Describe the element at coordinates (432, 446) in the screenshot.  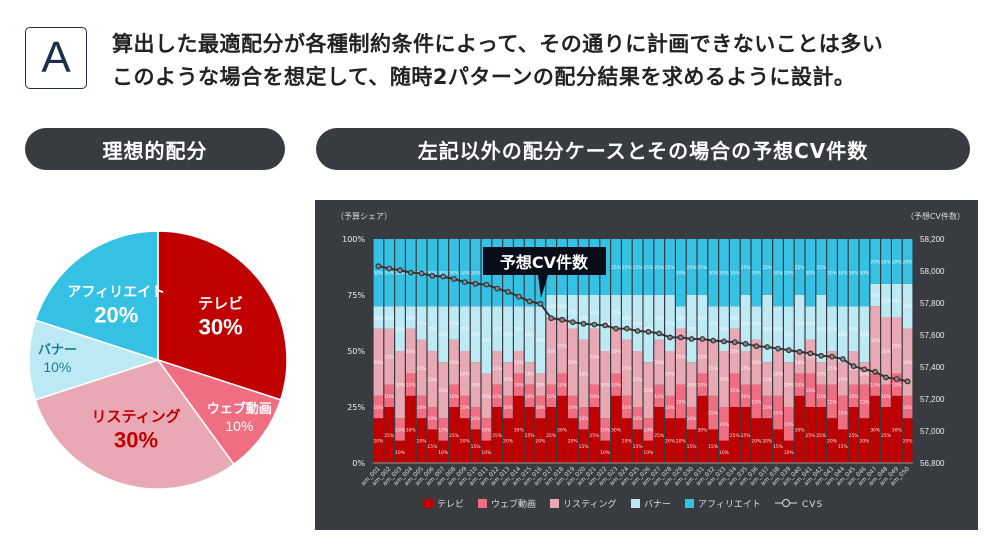
I see `bar-am_006-tv-segment` at that location.